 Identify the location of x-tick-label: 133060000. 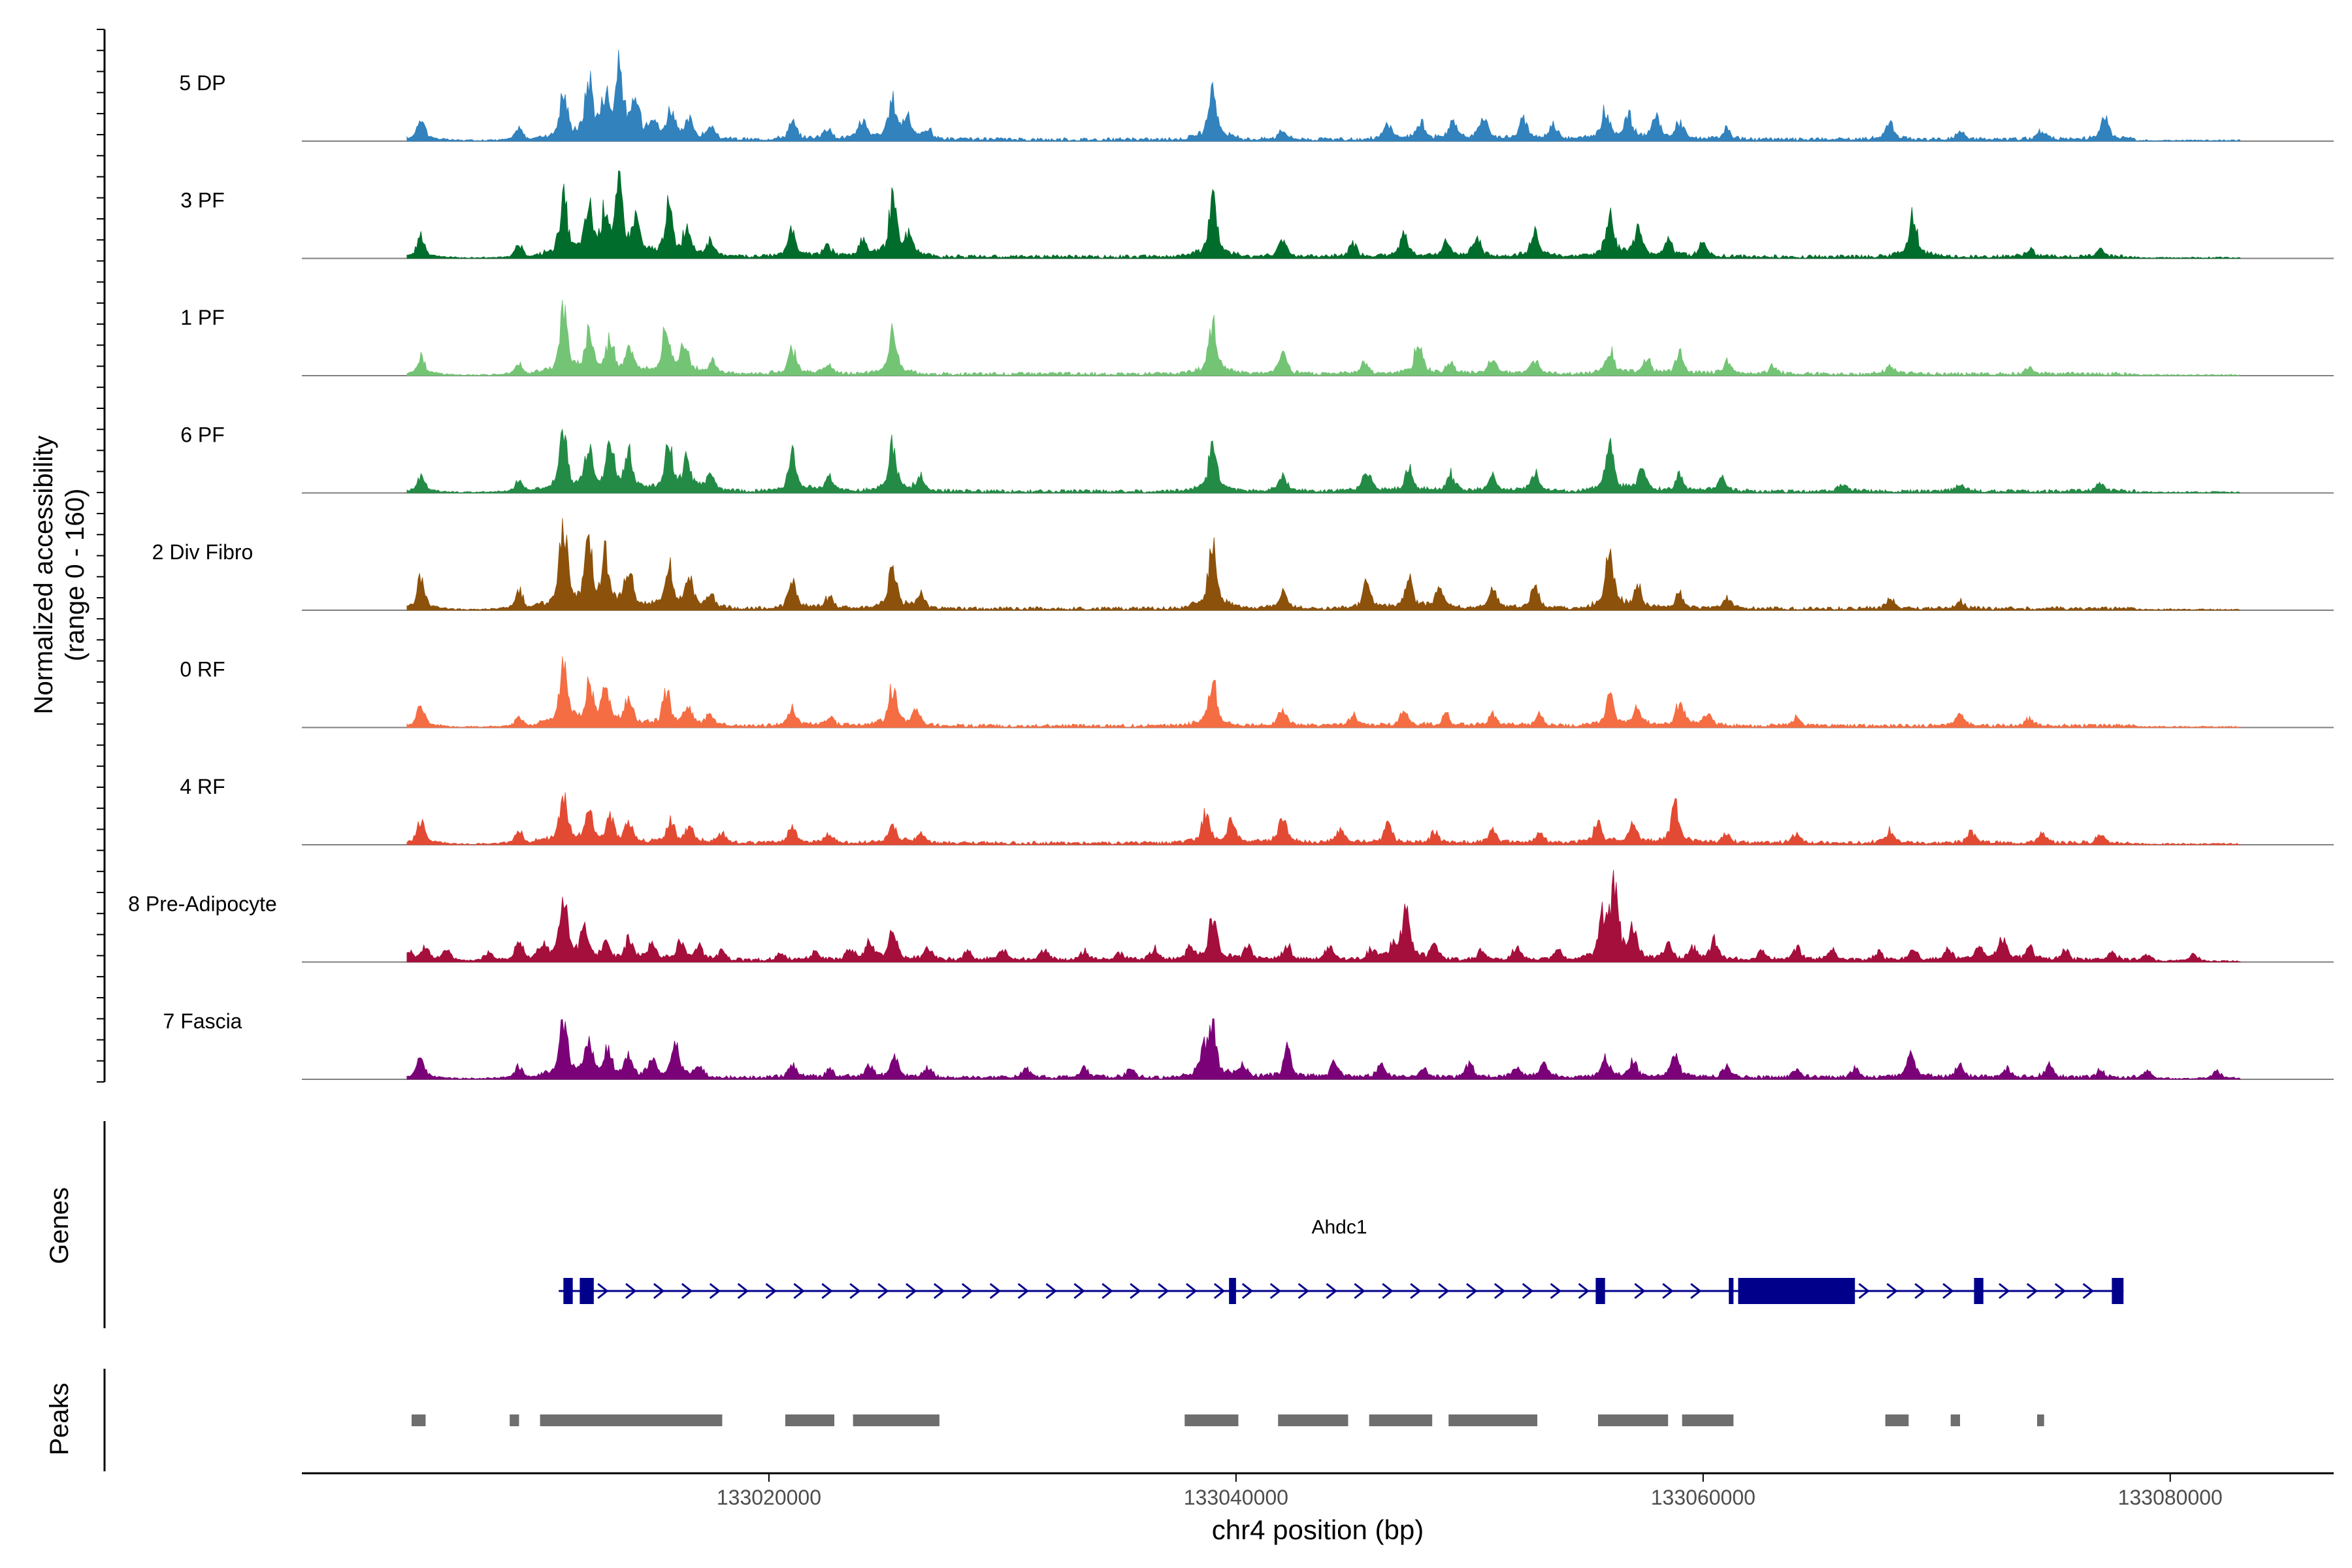
(1703, 1497).